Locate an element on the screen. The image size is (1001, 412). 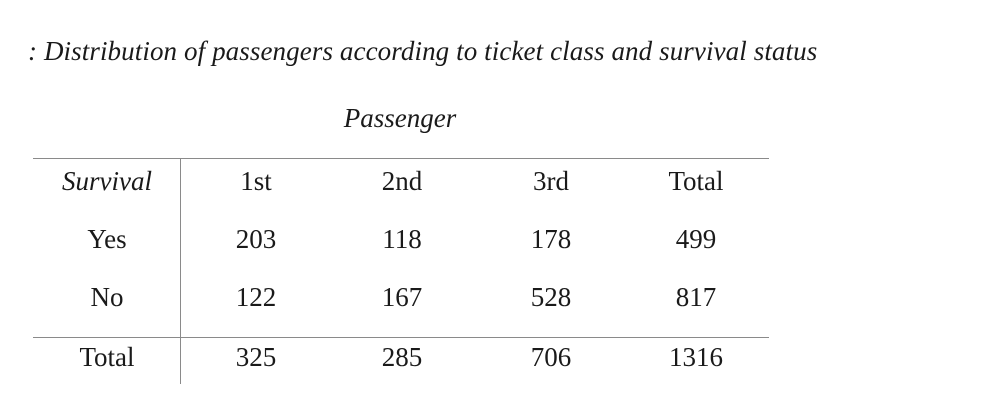
column-header-2nd: 2nd is located at coordinates (402, 181).